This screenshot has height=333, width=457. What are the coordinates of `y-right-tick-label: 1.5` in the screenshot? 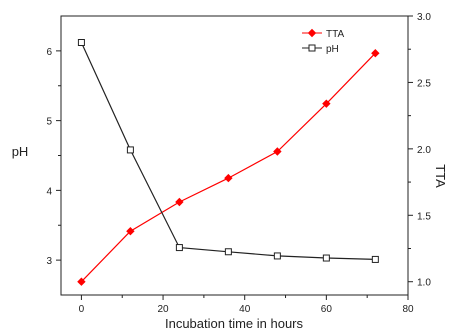 It's located at (424, 216).